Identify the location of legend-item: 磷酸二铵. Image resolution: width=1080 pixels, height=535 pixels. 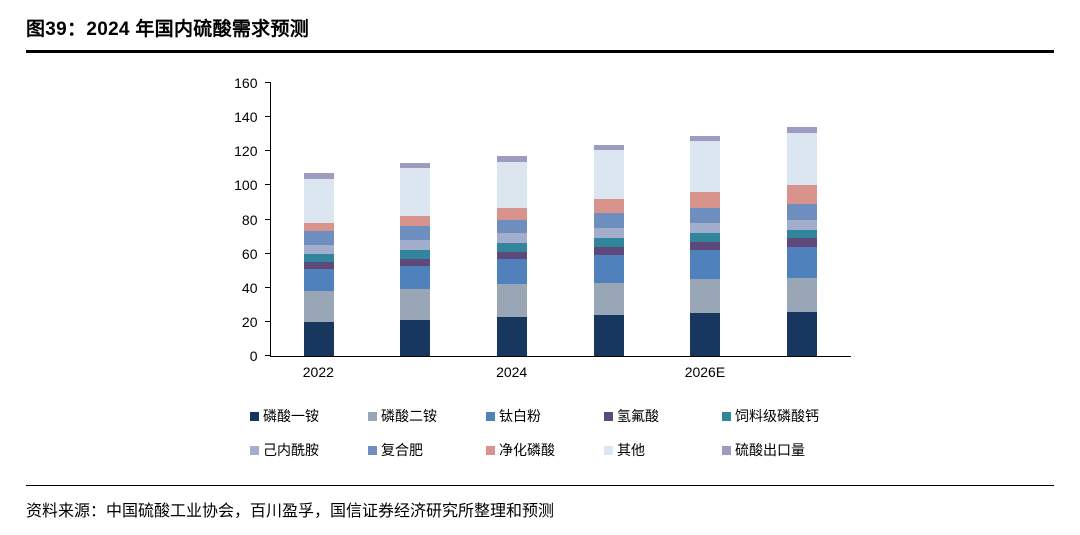
(427, 416).